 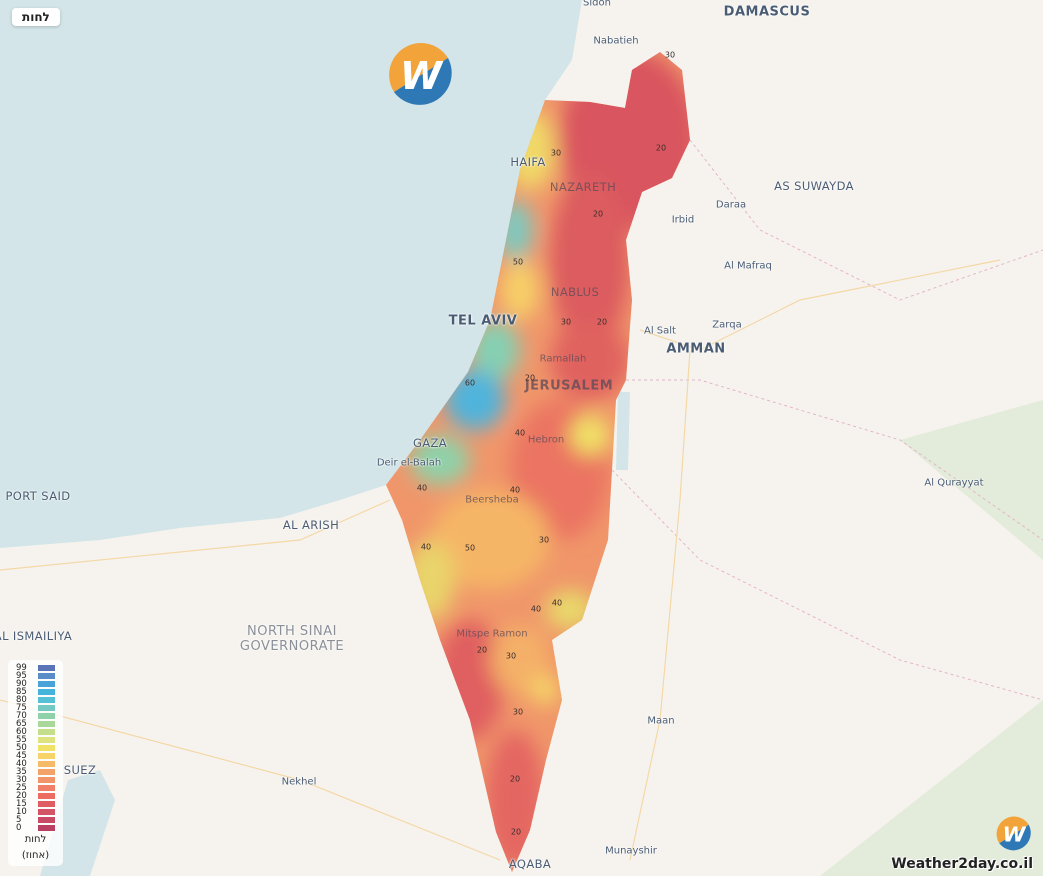 I want to click on legend-row: 0, so click(x=35, y=828).